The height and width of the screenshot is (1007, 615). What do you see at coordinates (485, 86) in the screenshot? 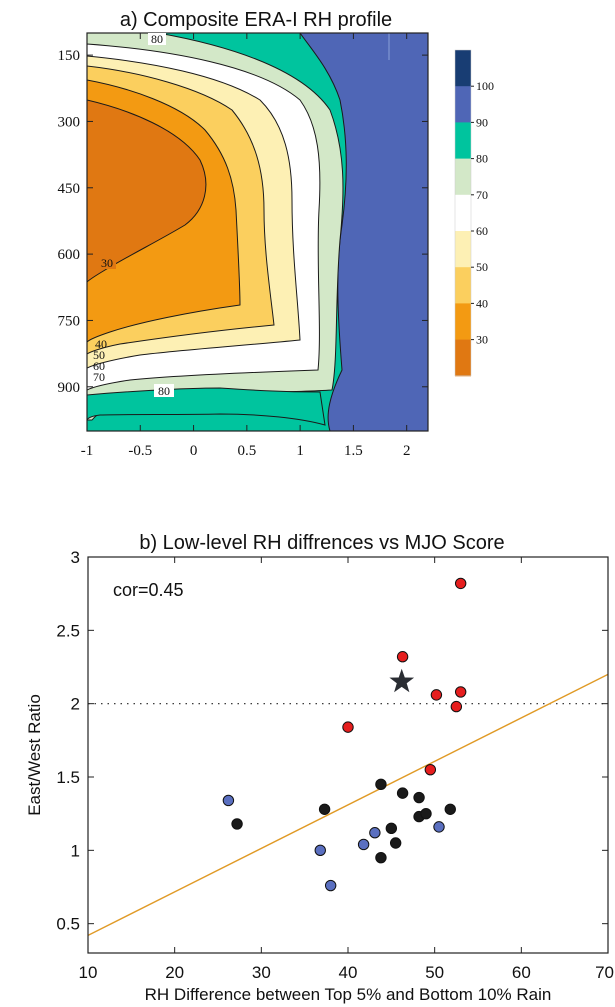
I see `colorbar-label-0: 100` at bounding box center [485, 86].